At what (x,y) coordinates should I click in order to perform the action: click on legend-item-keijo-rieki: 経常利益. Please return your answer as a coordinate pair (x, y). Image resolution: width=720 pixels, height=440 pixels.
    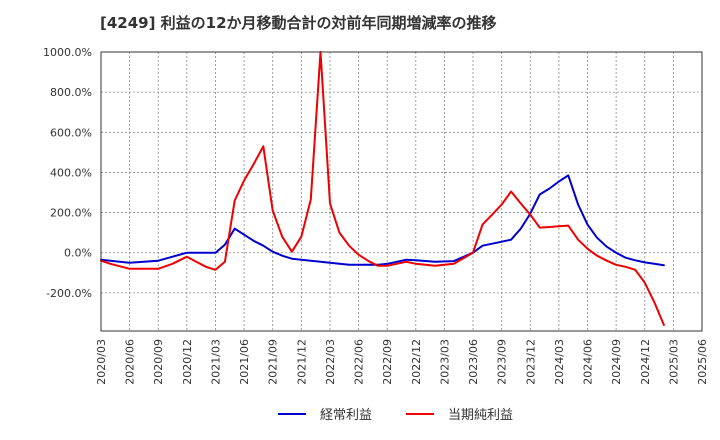
    Looking at the image, I should click on (325, 413).